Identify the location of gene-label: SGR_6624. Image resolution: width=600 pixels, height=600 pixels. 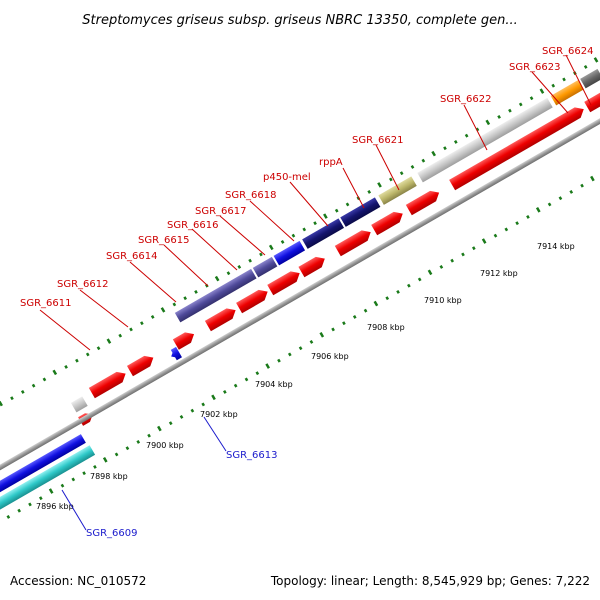
(568, 51).